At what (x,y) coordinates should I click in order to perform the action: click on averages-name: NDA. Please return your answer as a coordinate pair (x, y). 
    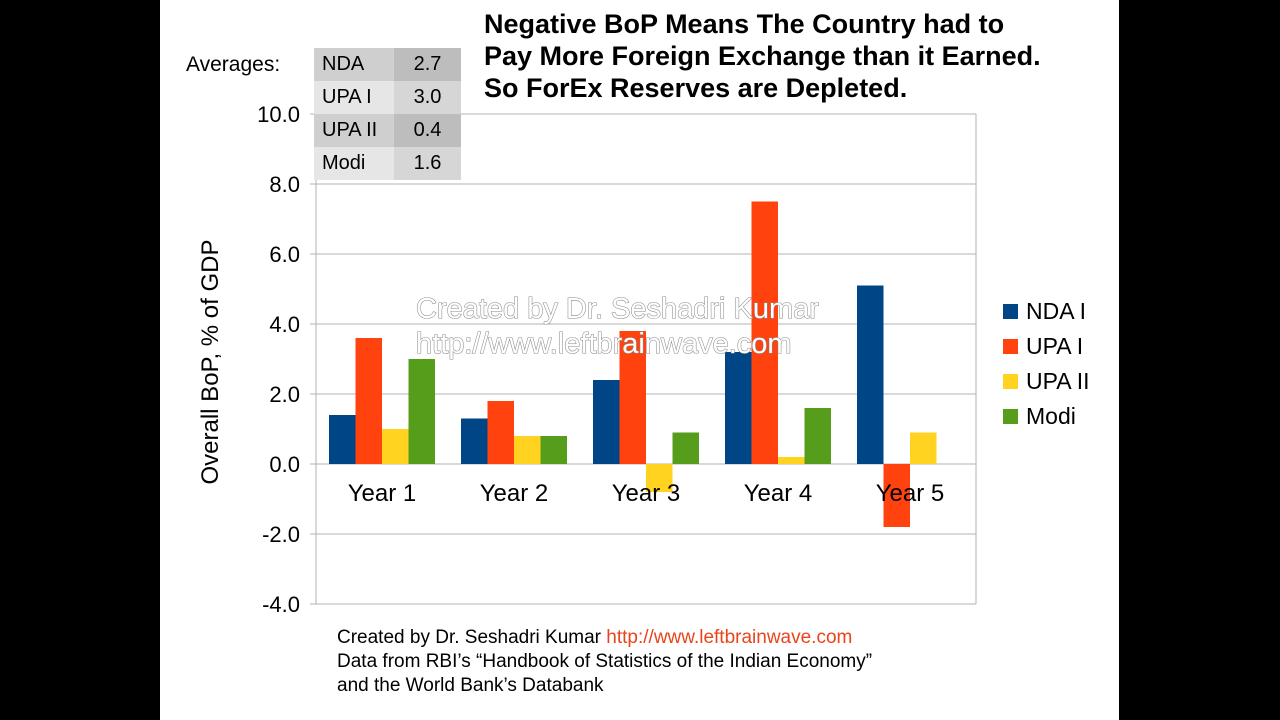
    Looking at the image, I should click on (354, 64).